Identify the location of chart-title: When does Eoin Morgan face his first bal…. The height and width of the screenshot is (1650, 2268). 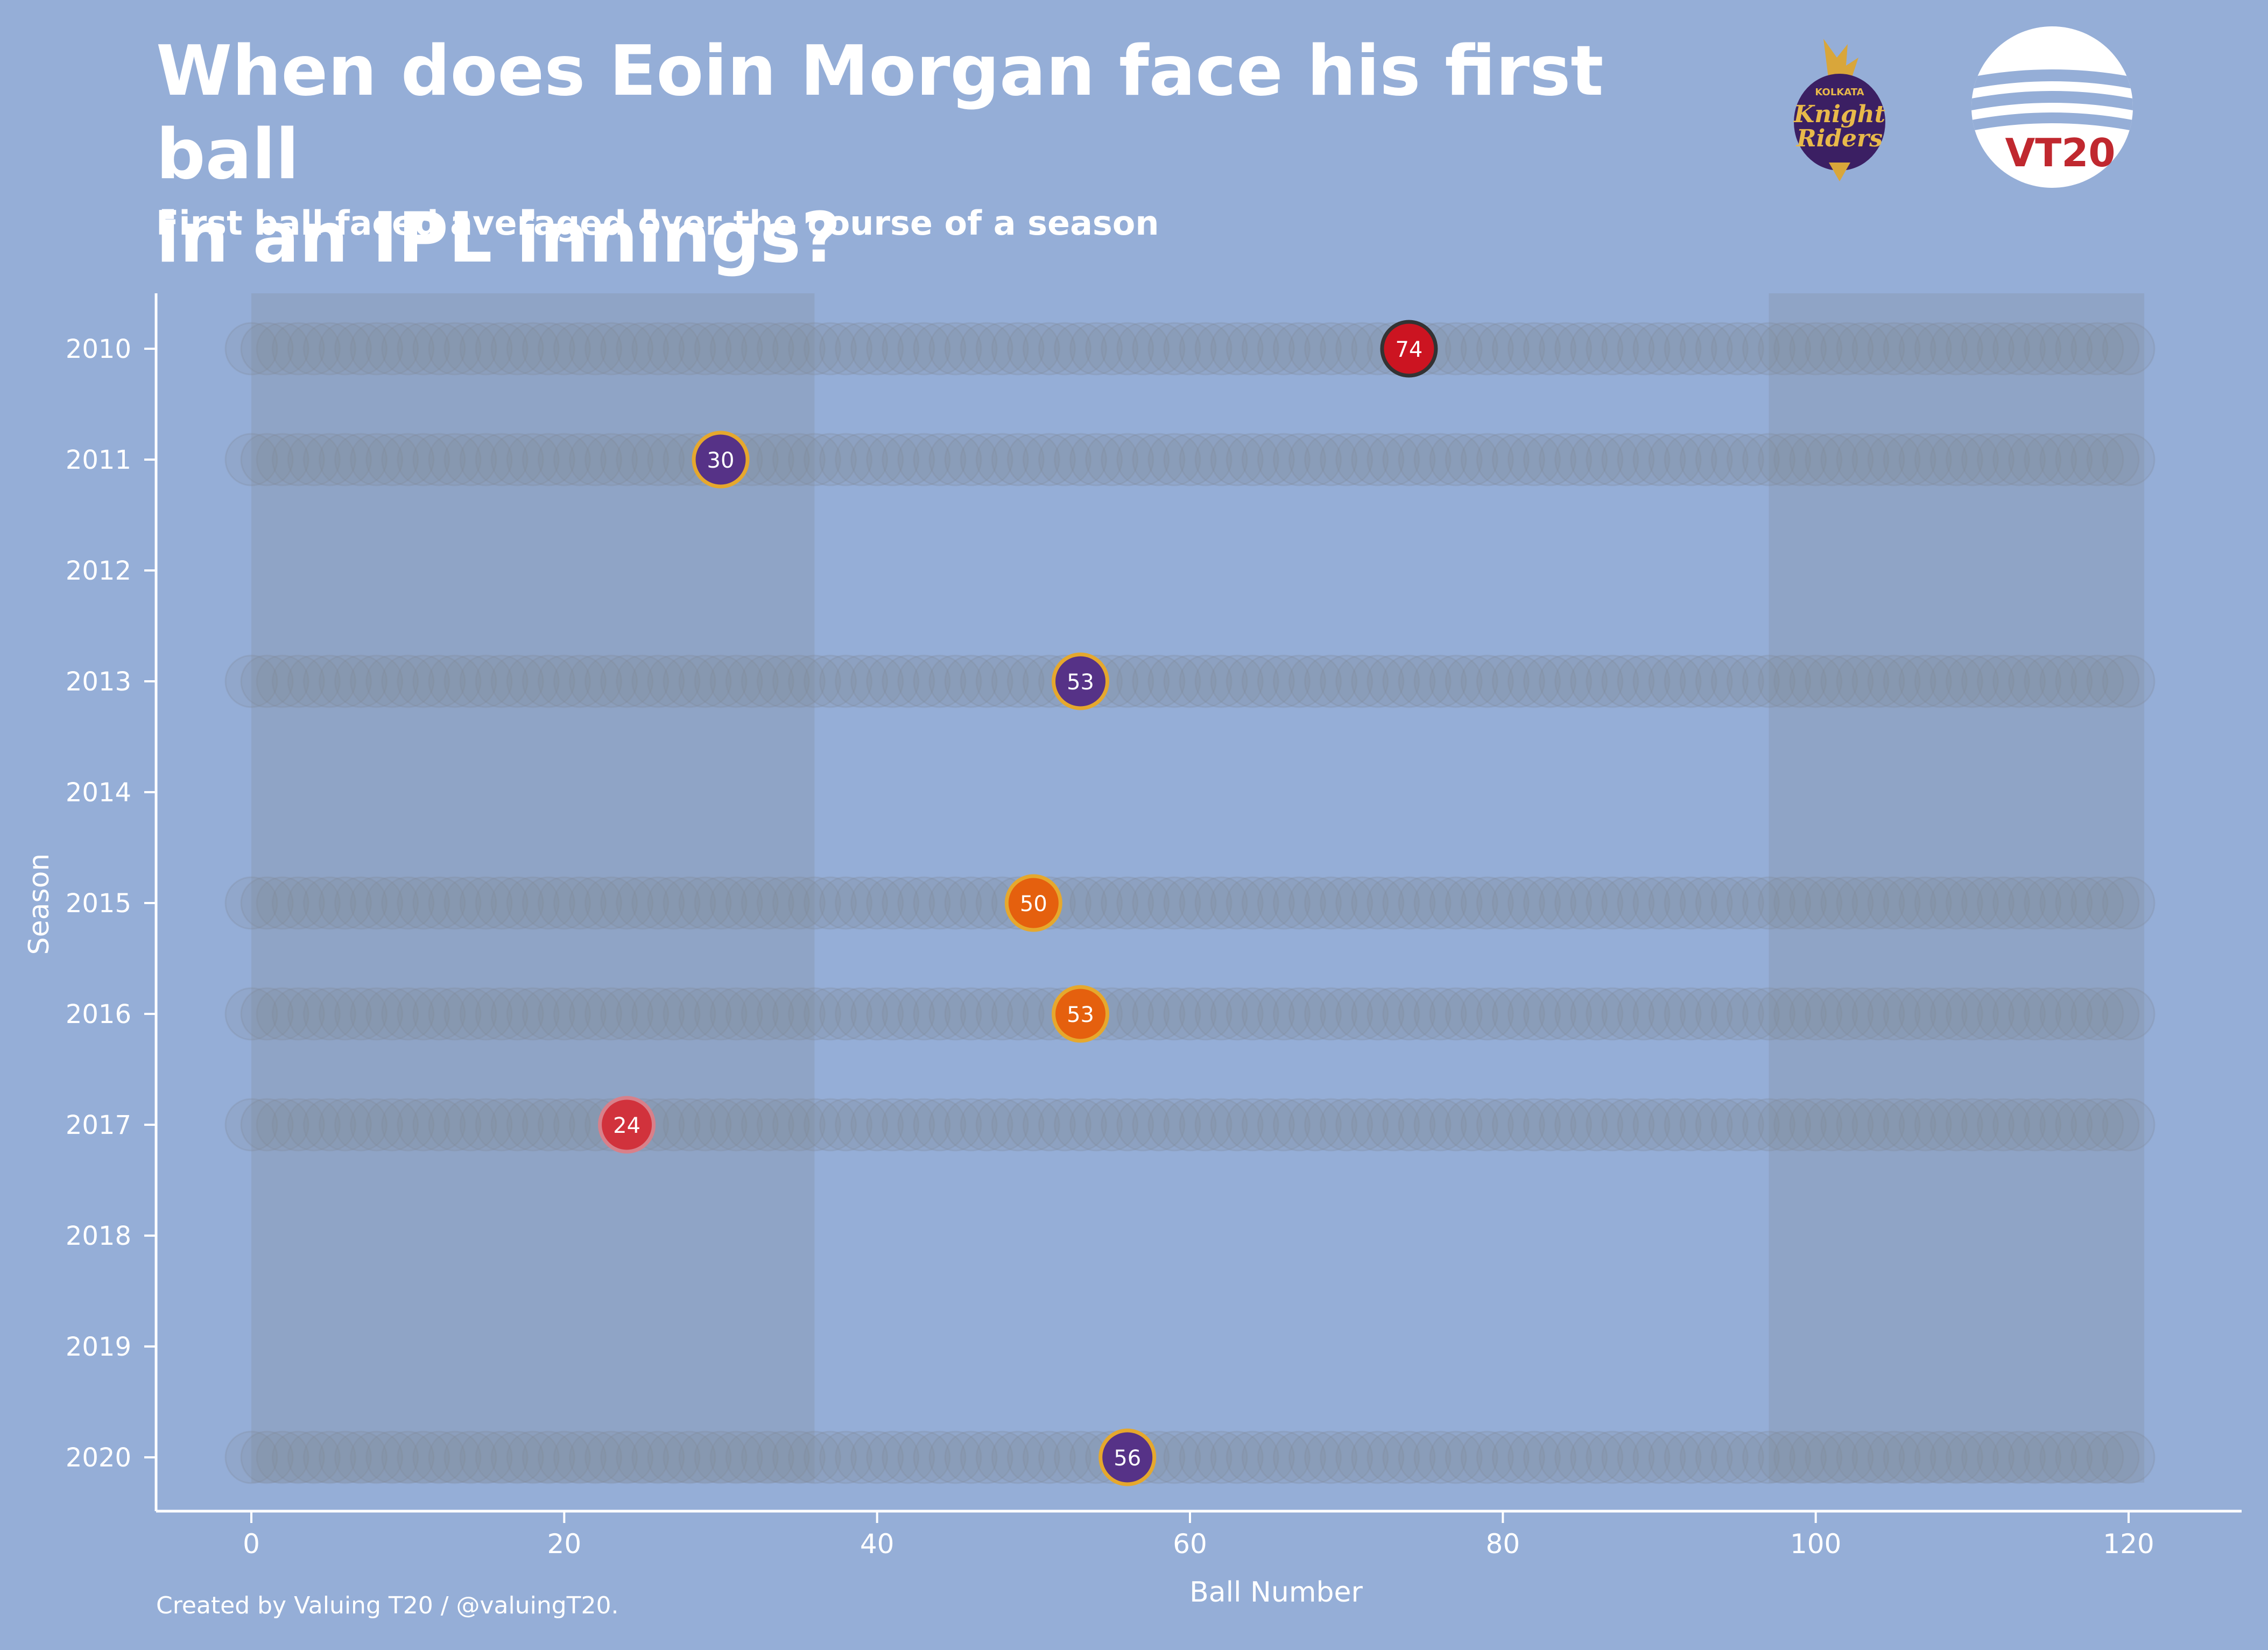
(909, 155).